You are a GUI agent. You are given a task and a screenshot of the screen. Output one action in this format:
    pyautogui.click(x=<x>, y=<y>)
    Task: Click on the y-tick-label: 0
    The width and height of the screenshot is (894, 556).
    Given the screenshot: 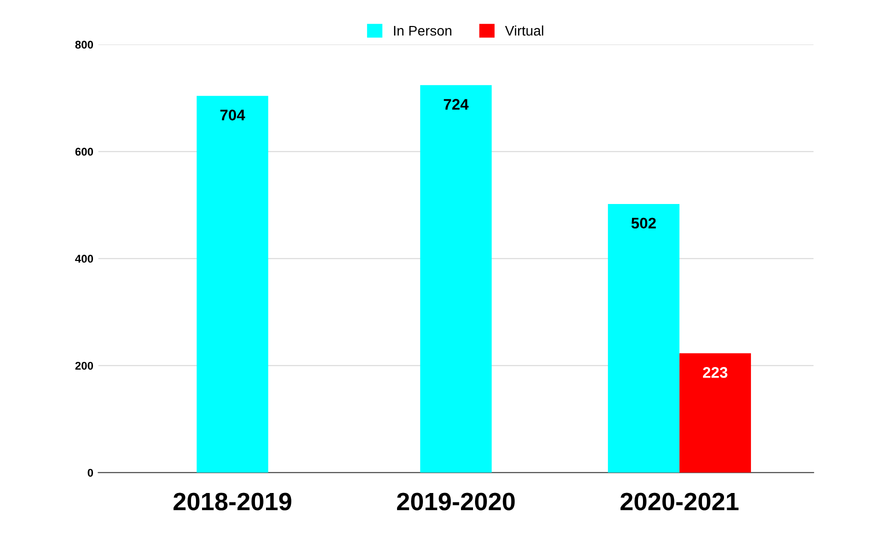 What is the action you would take?
    pyautogui.click(x=91, y=472)
    